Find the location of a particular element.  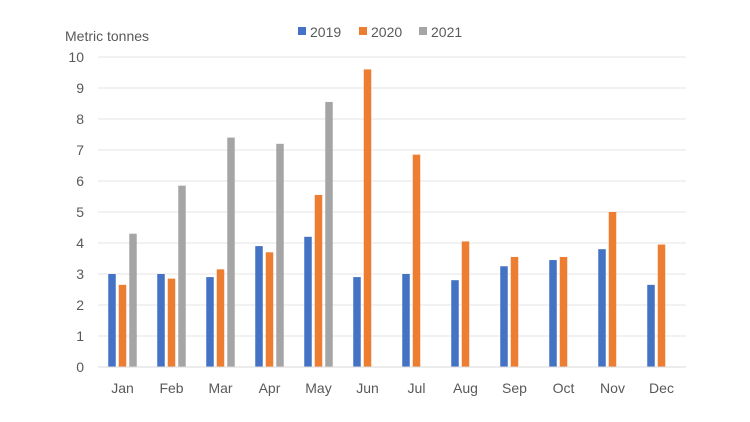

bar-2020-aug is located at coordinates (465, 304).